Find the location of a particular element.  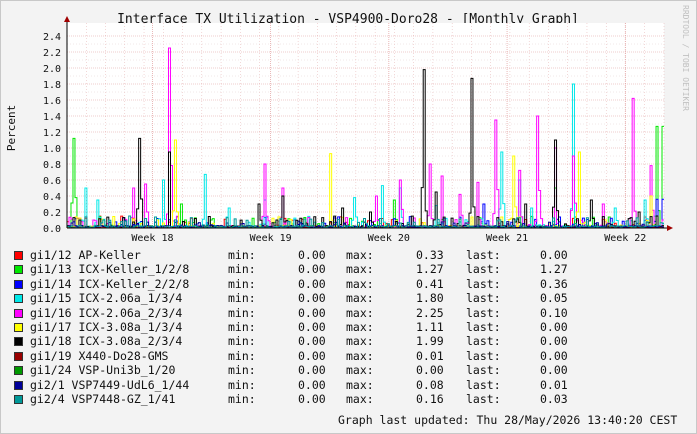

y-tick-label: 0.4 is located at coordinates (52, 197).